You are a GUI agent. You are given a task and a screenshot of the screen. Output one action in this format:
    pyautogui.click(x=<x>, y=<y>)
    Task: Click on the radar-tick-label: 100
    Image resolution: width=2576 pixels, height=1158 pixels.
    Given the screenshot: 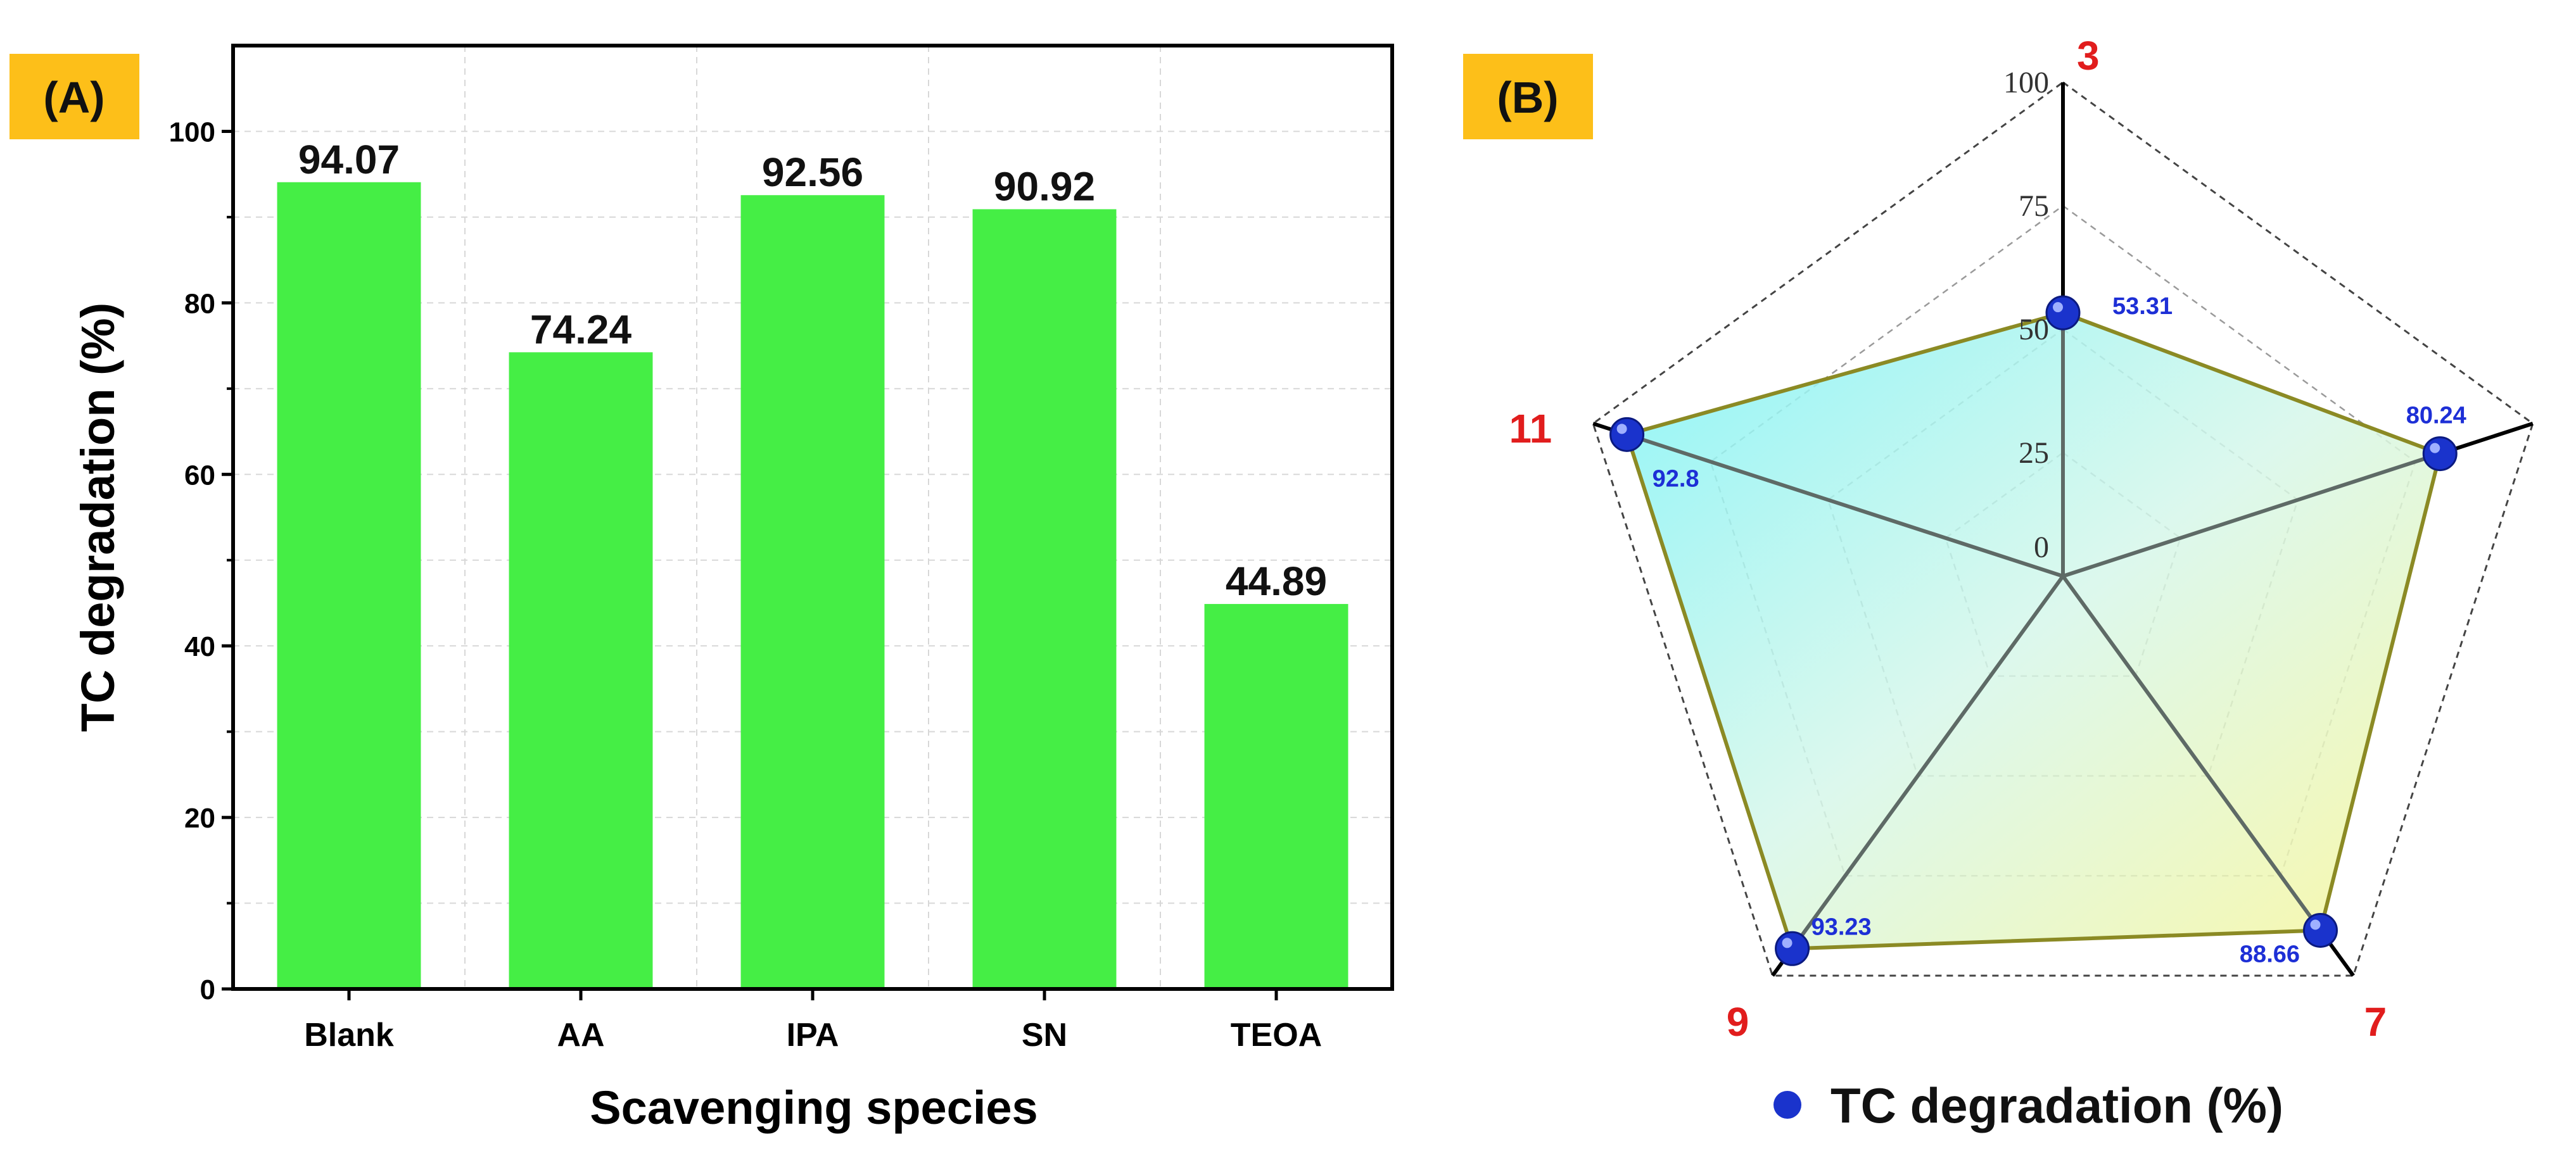 What is the action you would take?
    pyautogui.click(x=2026, y=82)
    